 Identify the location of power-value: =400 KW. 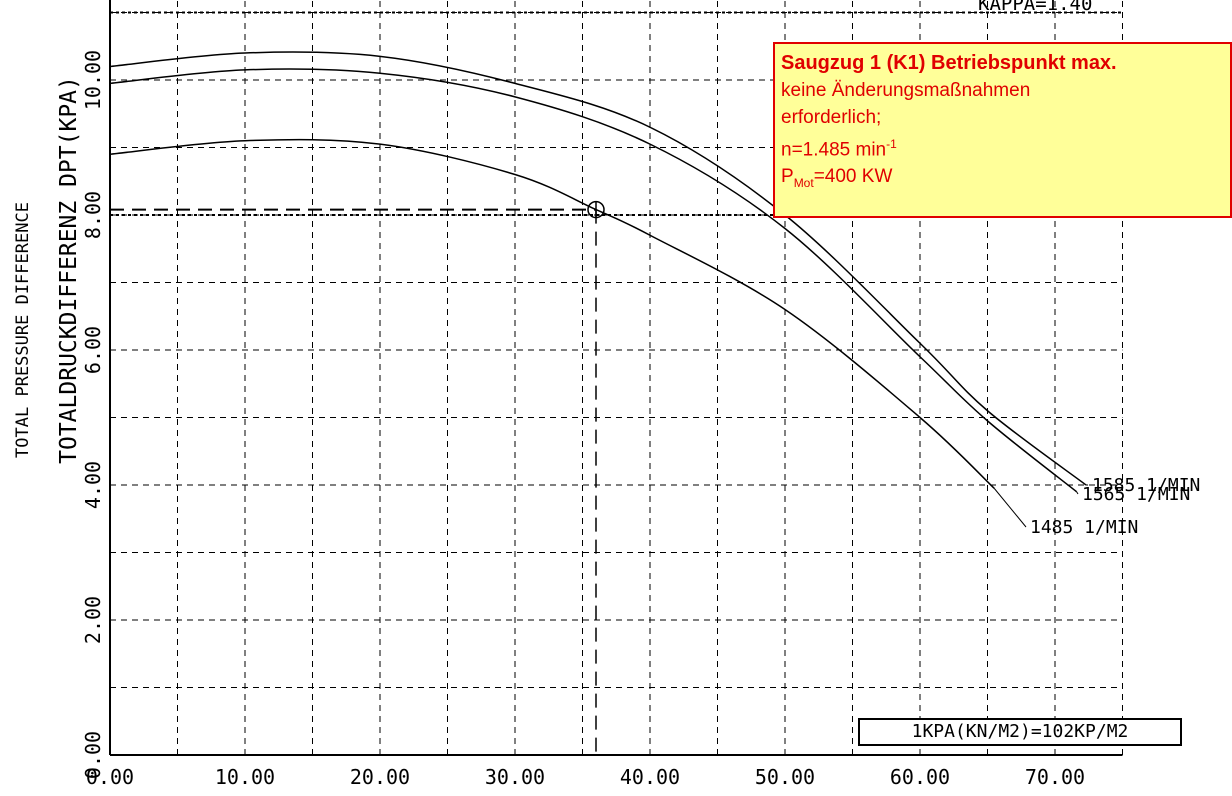
(853, 177).